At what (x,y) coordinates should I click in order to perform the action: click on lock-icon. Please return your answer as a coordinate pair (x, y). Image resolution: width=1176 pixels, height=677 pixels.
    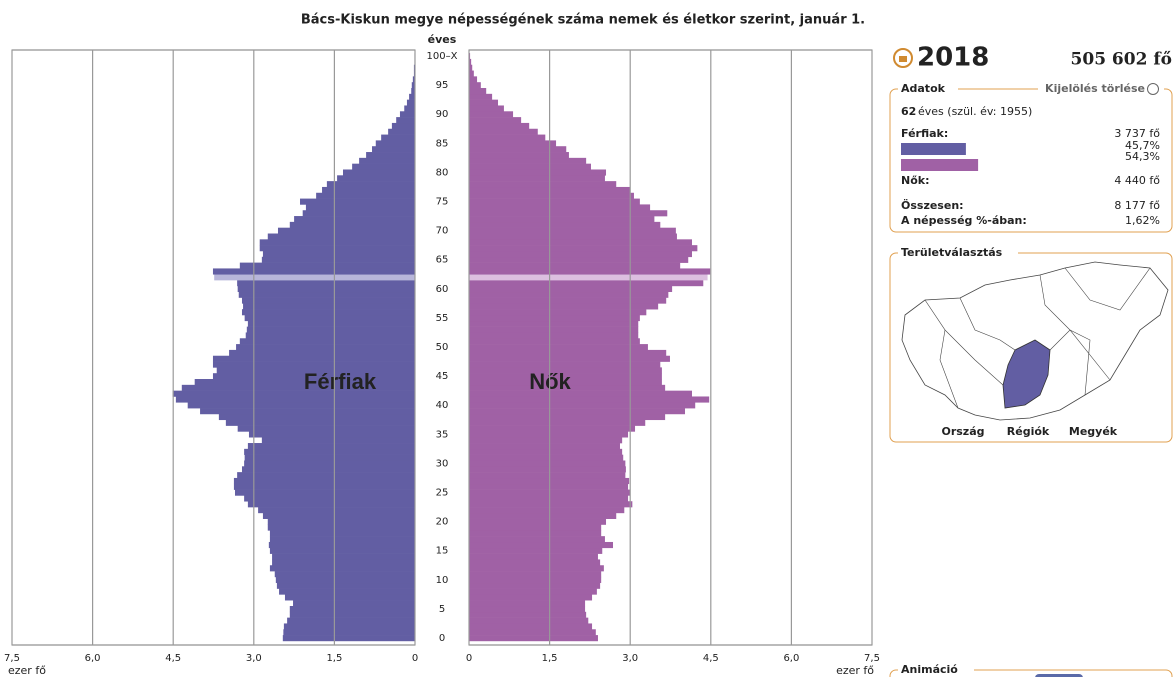
    Looking at the image, I should click on (903, 58).